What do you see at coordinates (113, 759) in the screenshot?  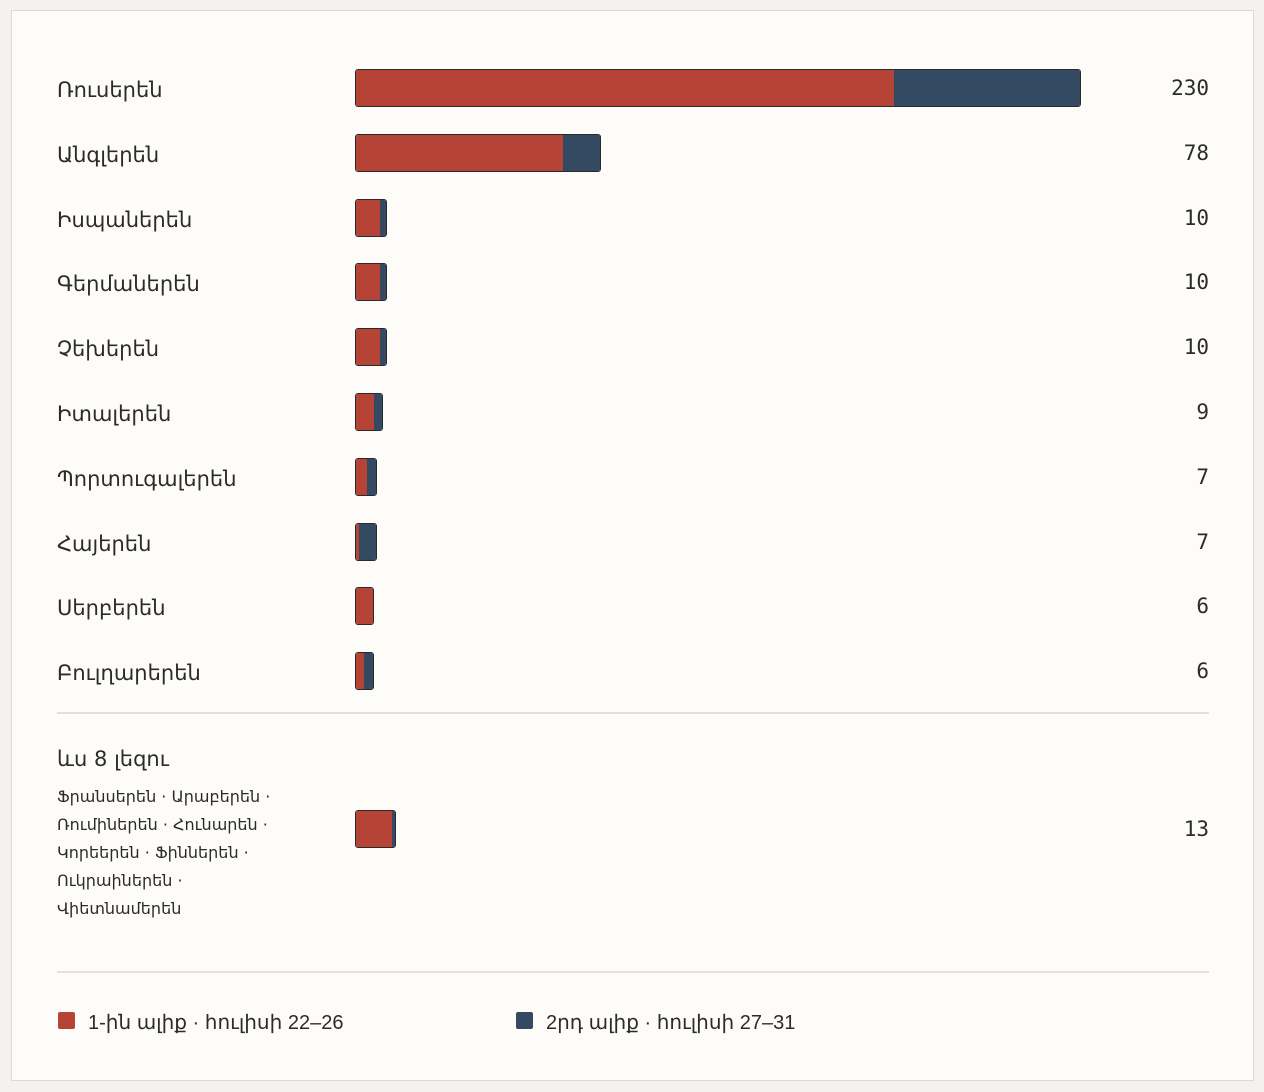 I see `other-languages-title: ևս 8 լեզու` at bounding box center [113, 759].